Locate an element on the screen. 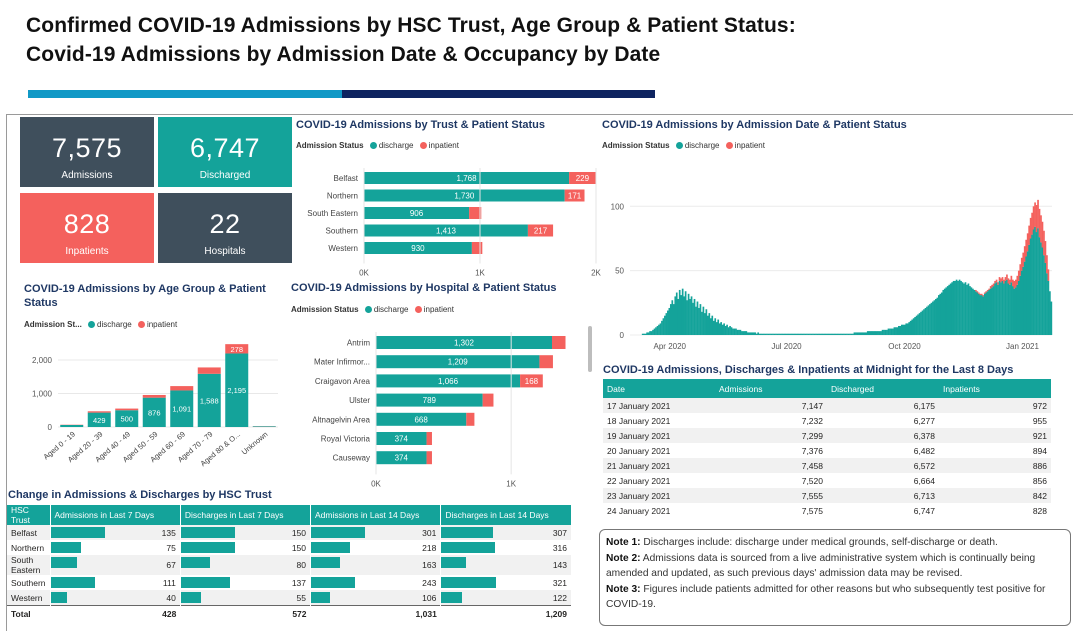  table-row: 22 January 2021 7,520 6,664 856 is located at coordinates (827, 480).